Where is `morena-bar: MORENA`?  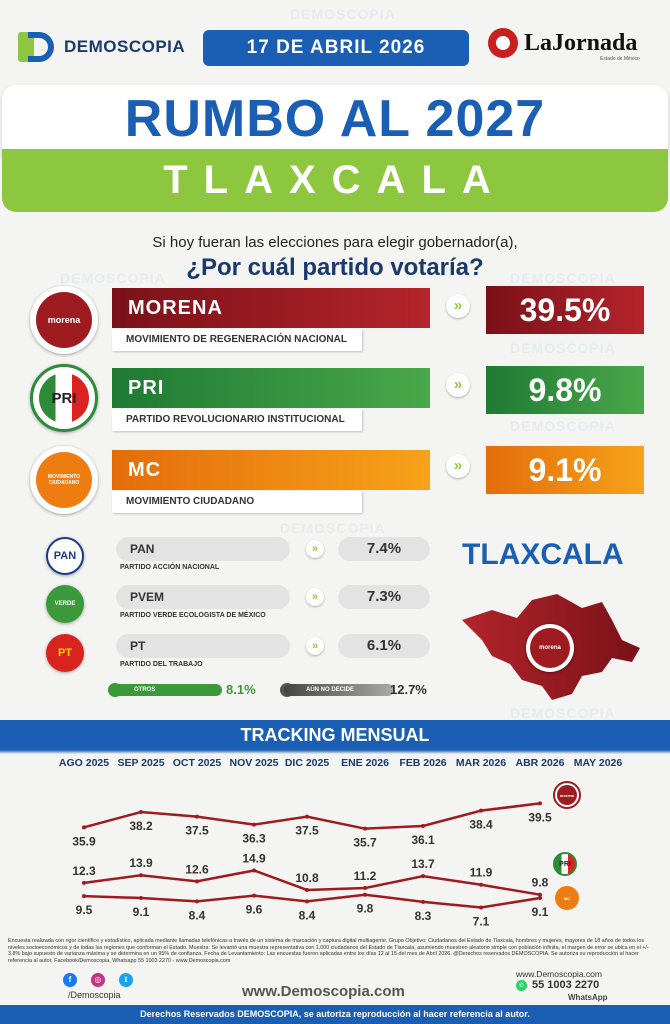 morena-bar: MORENA is located at coordinates (271, 308).